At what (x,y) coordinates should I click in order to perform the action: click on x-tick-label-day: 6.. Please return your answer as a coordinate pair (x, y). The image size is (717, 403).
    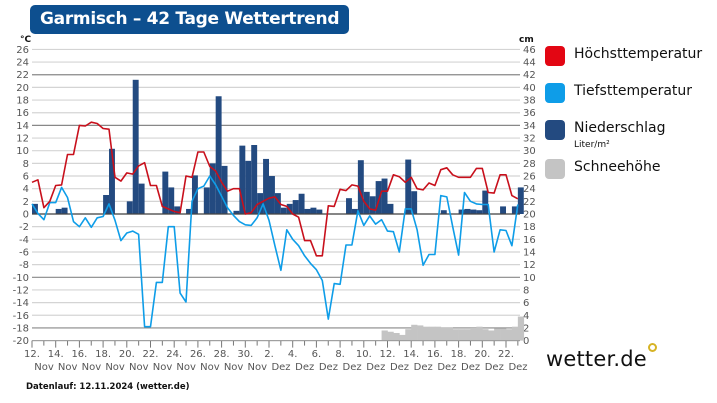
    Looking at the image, I should click on (317, 354).